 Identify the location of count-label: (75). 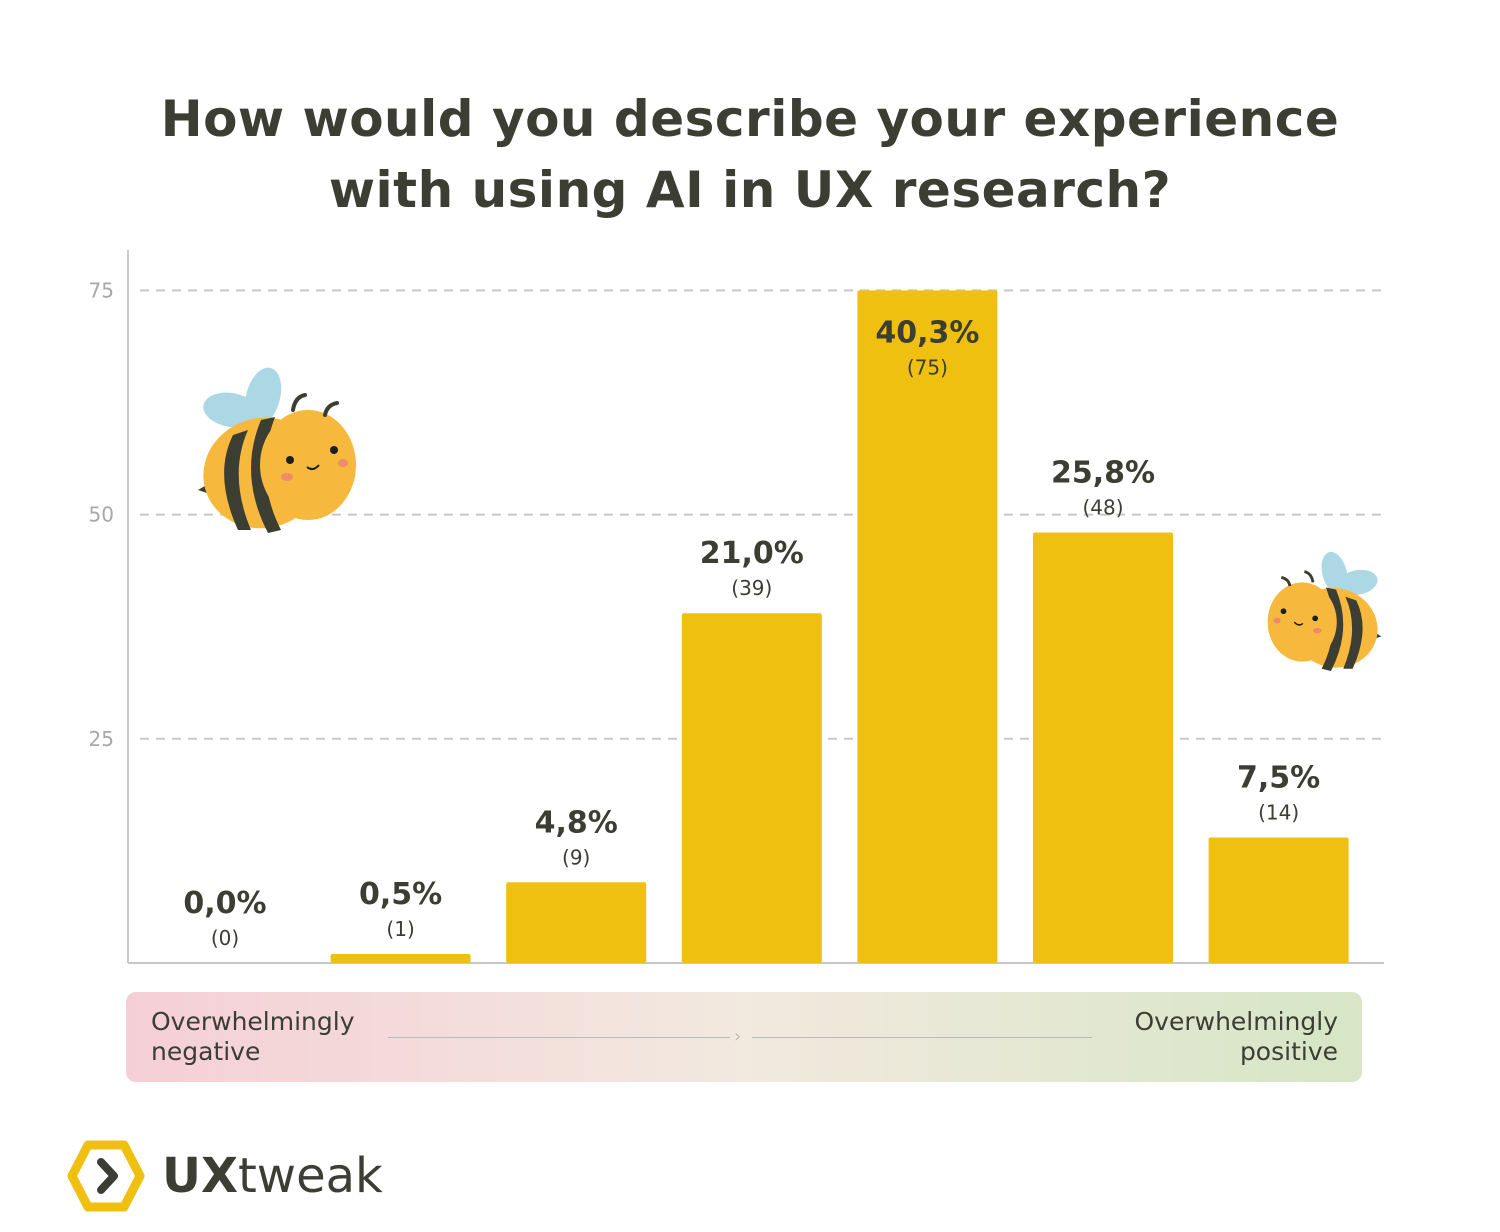
(927, 367).